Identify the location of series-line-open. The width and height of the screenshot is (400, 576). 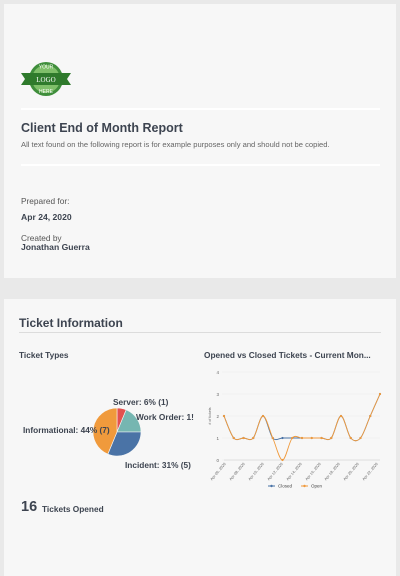
(302, 427).